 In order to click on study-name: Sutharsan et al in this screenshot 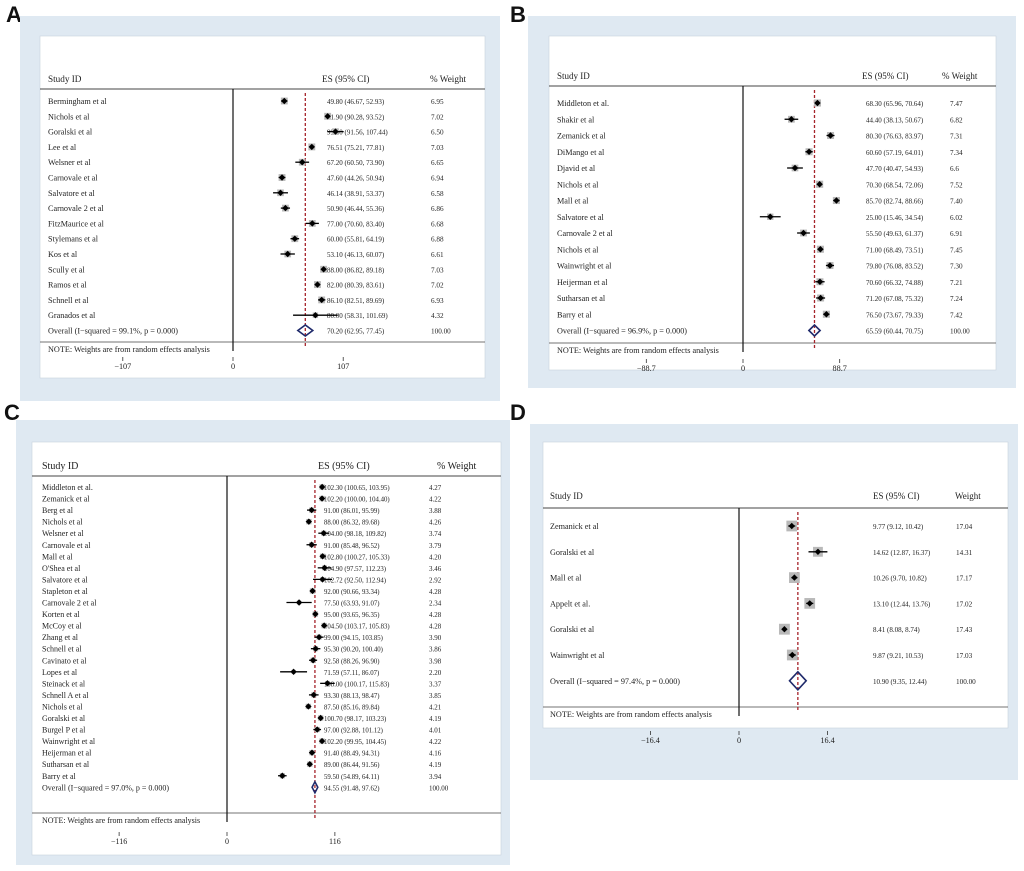, I will do `click(66, 764)`.